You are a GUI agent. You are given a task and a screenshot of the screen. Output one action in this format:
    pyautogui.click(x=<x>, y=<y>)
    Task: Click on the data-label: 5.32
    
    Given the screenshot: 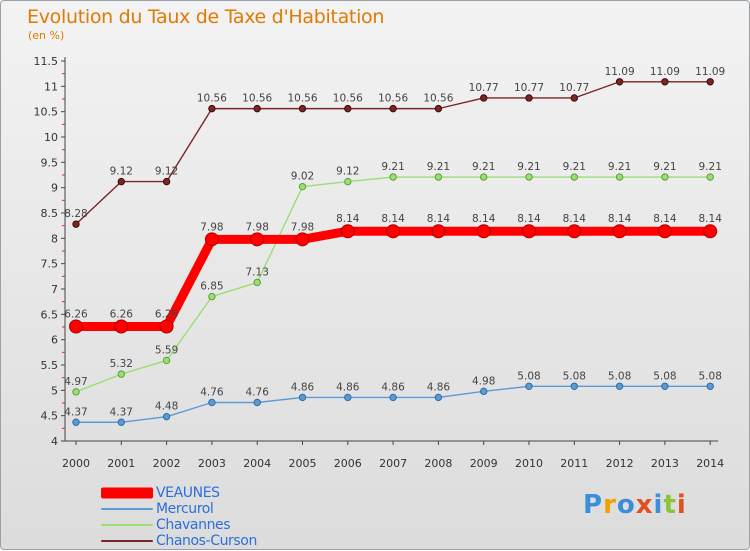 What is the action you would take?
    pyautogui.click(x=121, y=364)
    